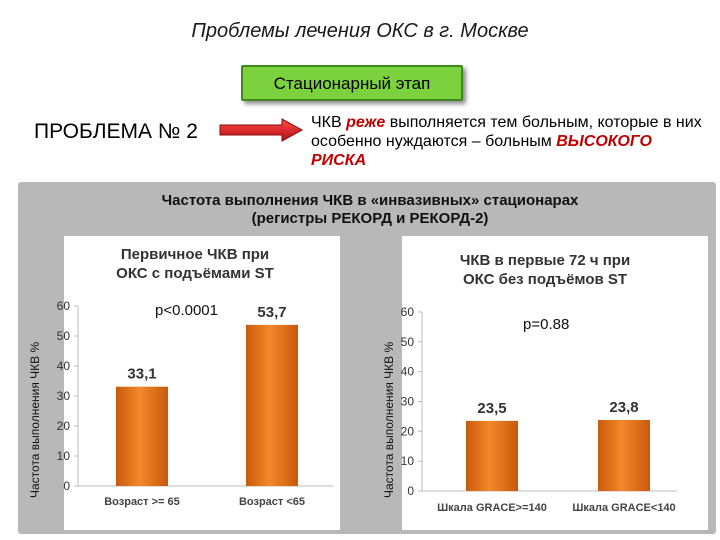  I want to click on chart-1-category-label: Возраст >= 65, so click(142, 502).